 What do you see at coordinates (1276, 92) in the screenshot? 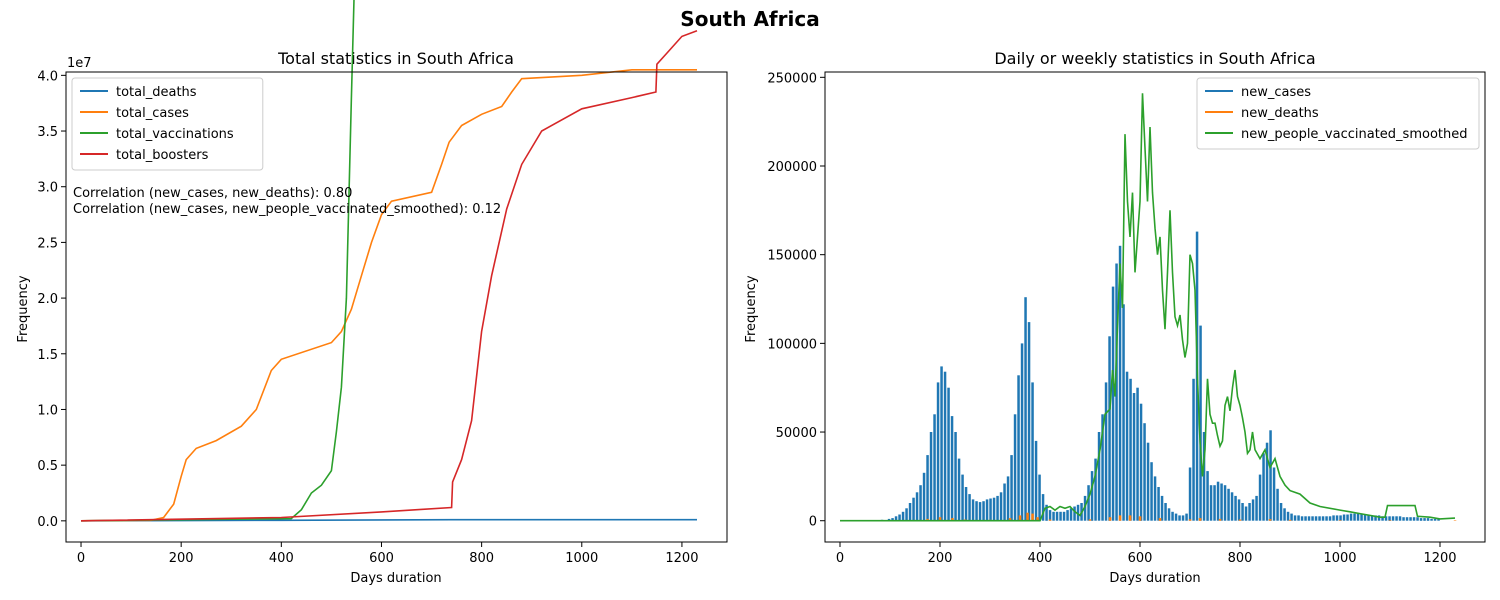
I see `legend-label-new_cases: new_cases` at bounding box center [1276, 92].